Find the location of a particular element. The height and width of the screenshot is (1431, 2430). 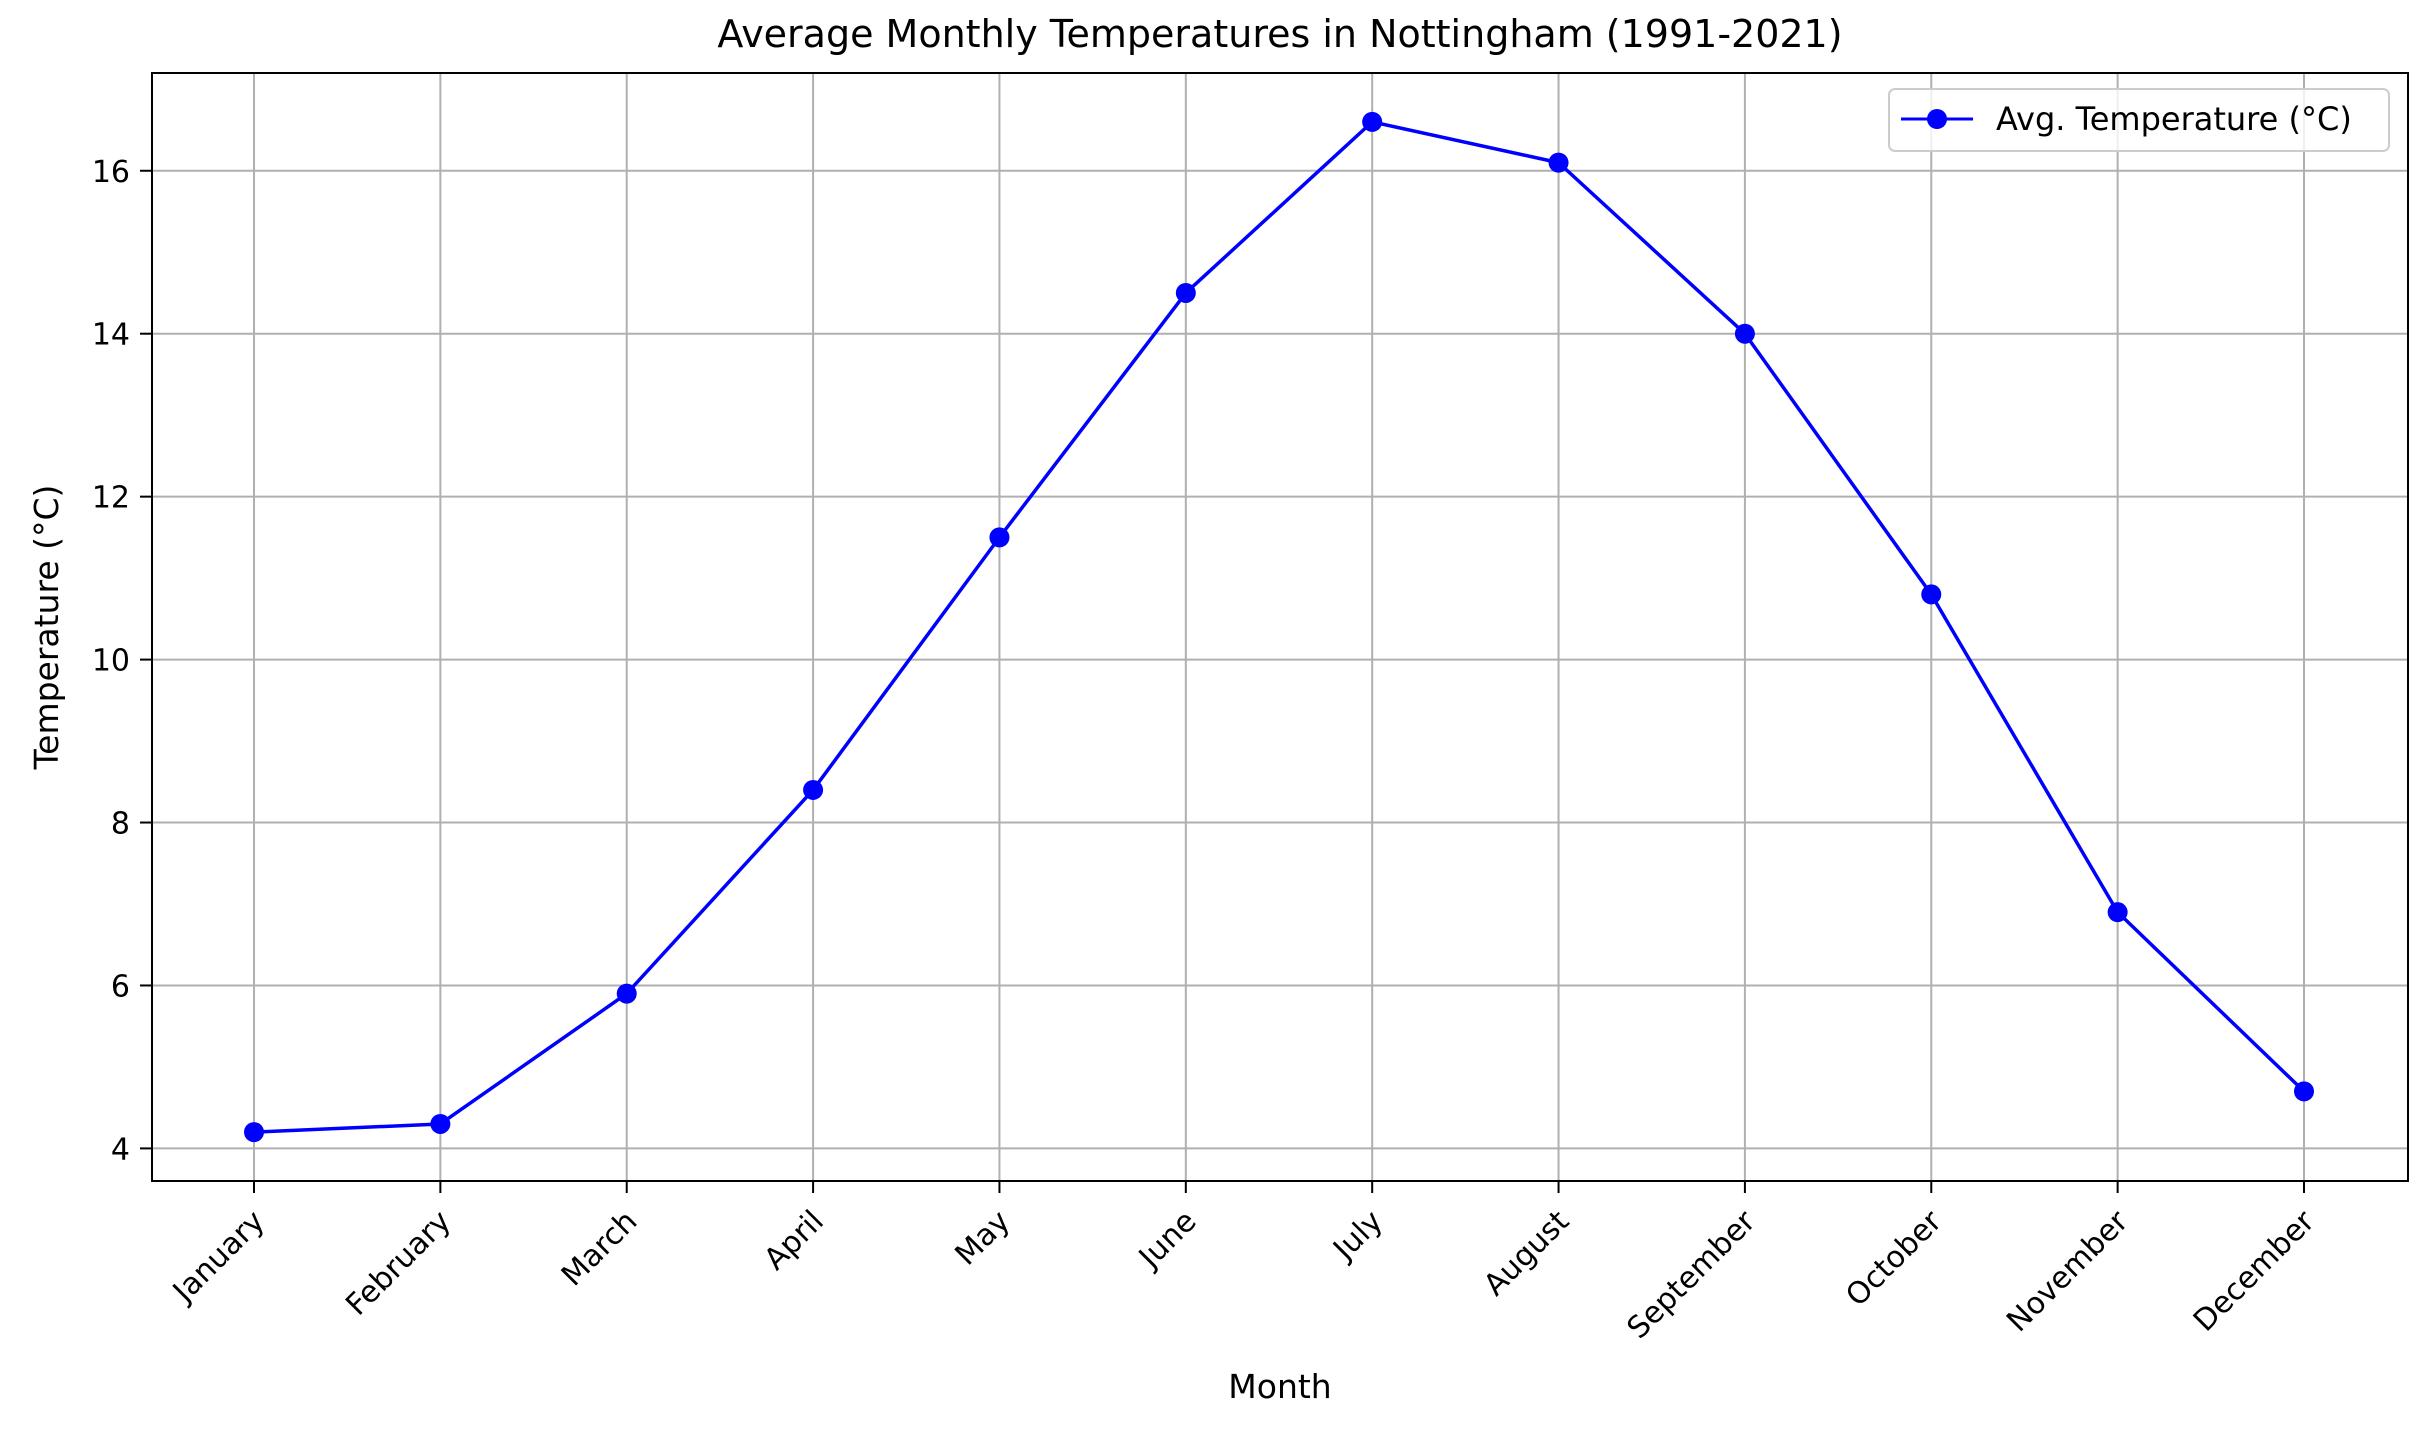

y-tick-label: 12 is located at coordinates (111, 498).